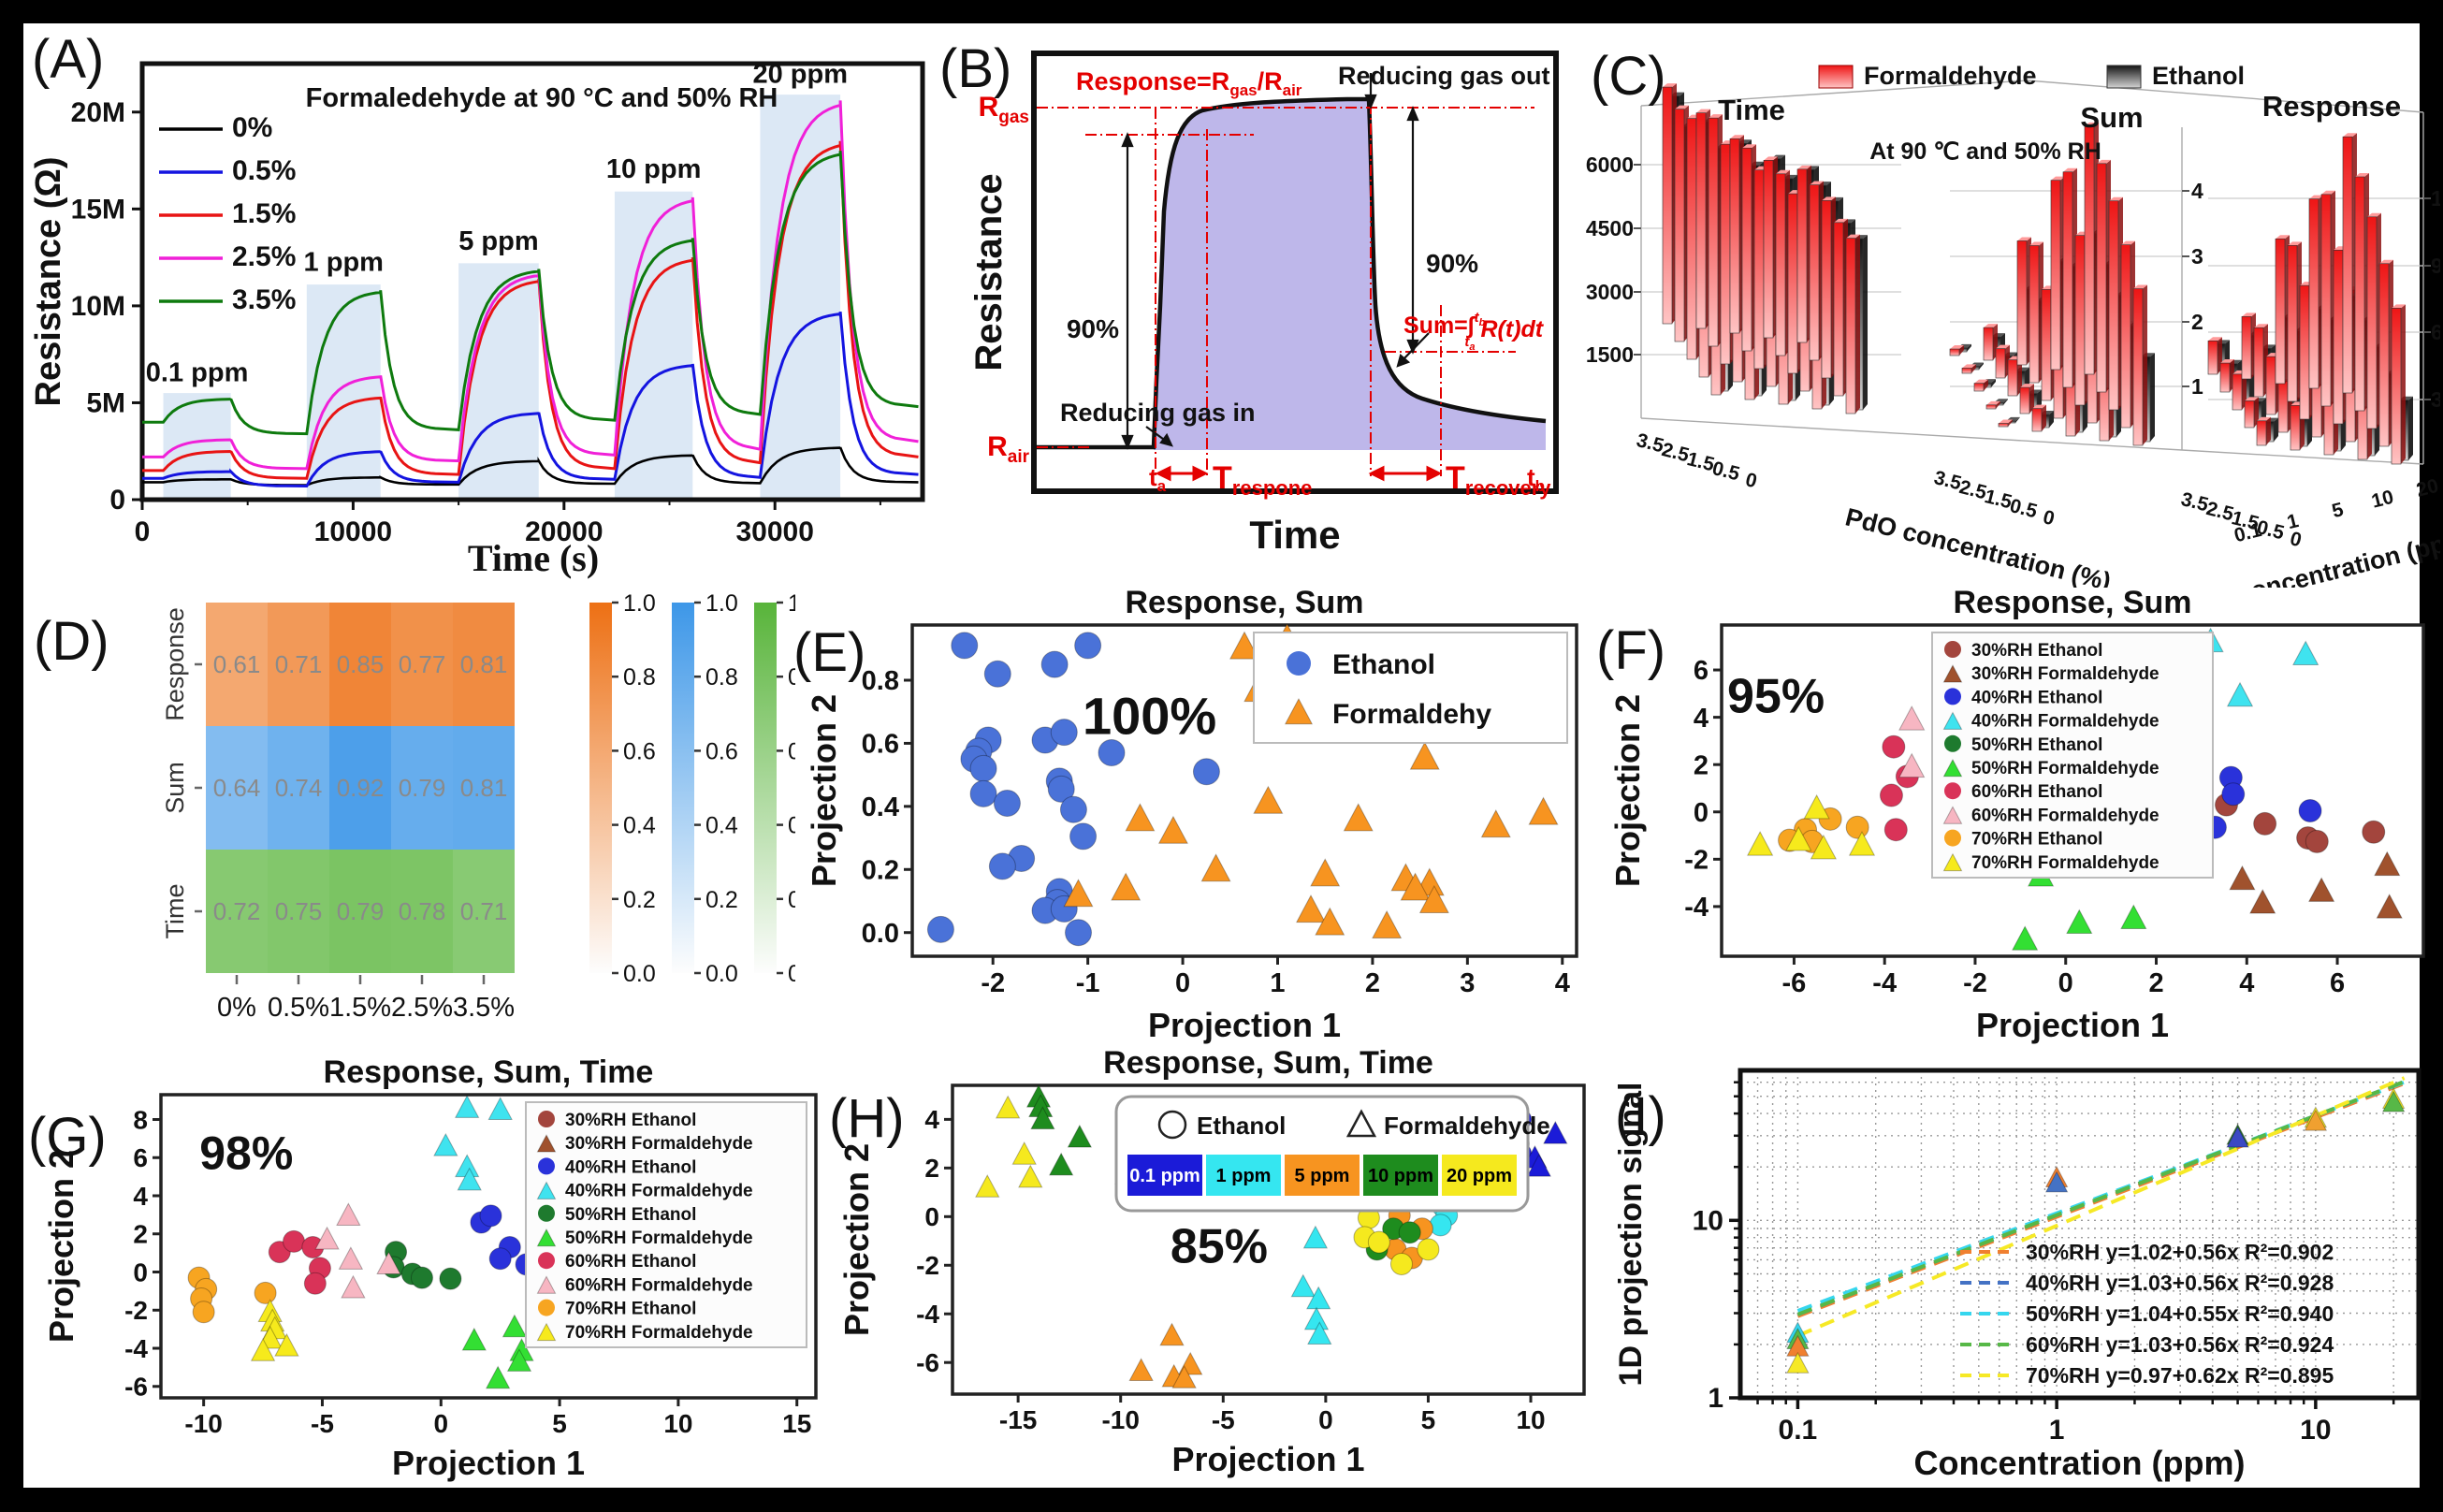 Image resolution: width=2443 pixels, height=1512 pixels. What do you see at coordinates (2111, 117) in the screenshot?
I see `section-title-sum: Sum` at bounding box center [2111, 117].